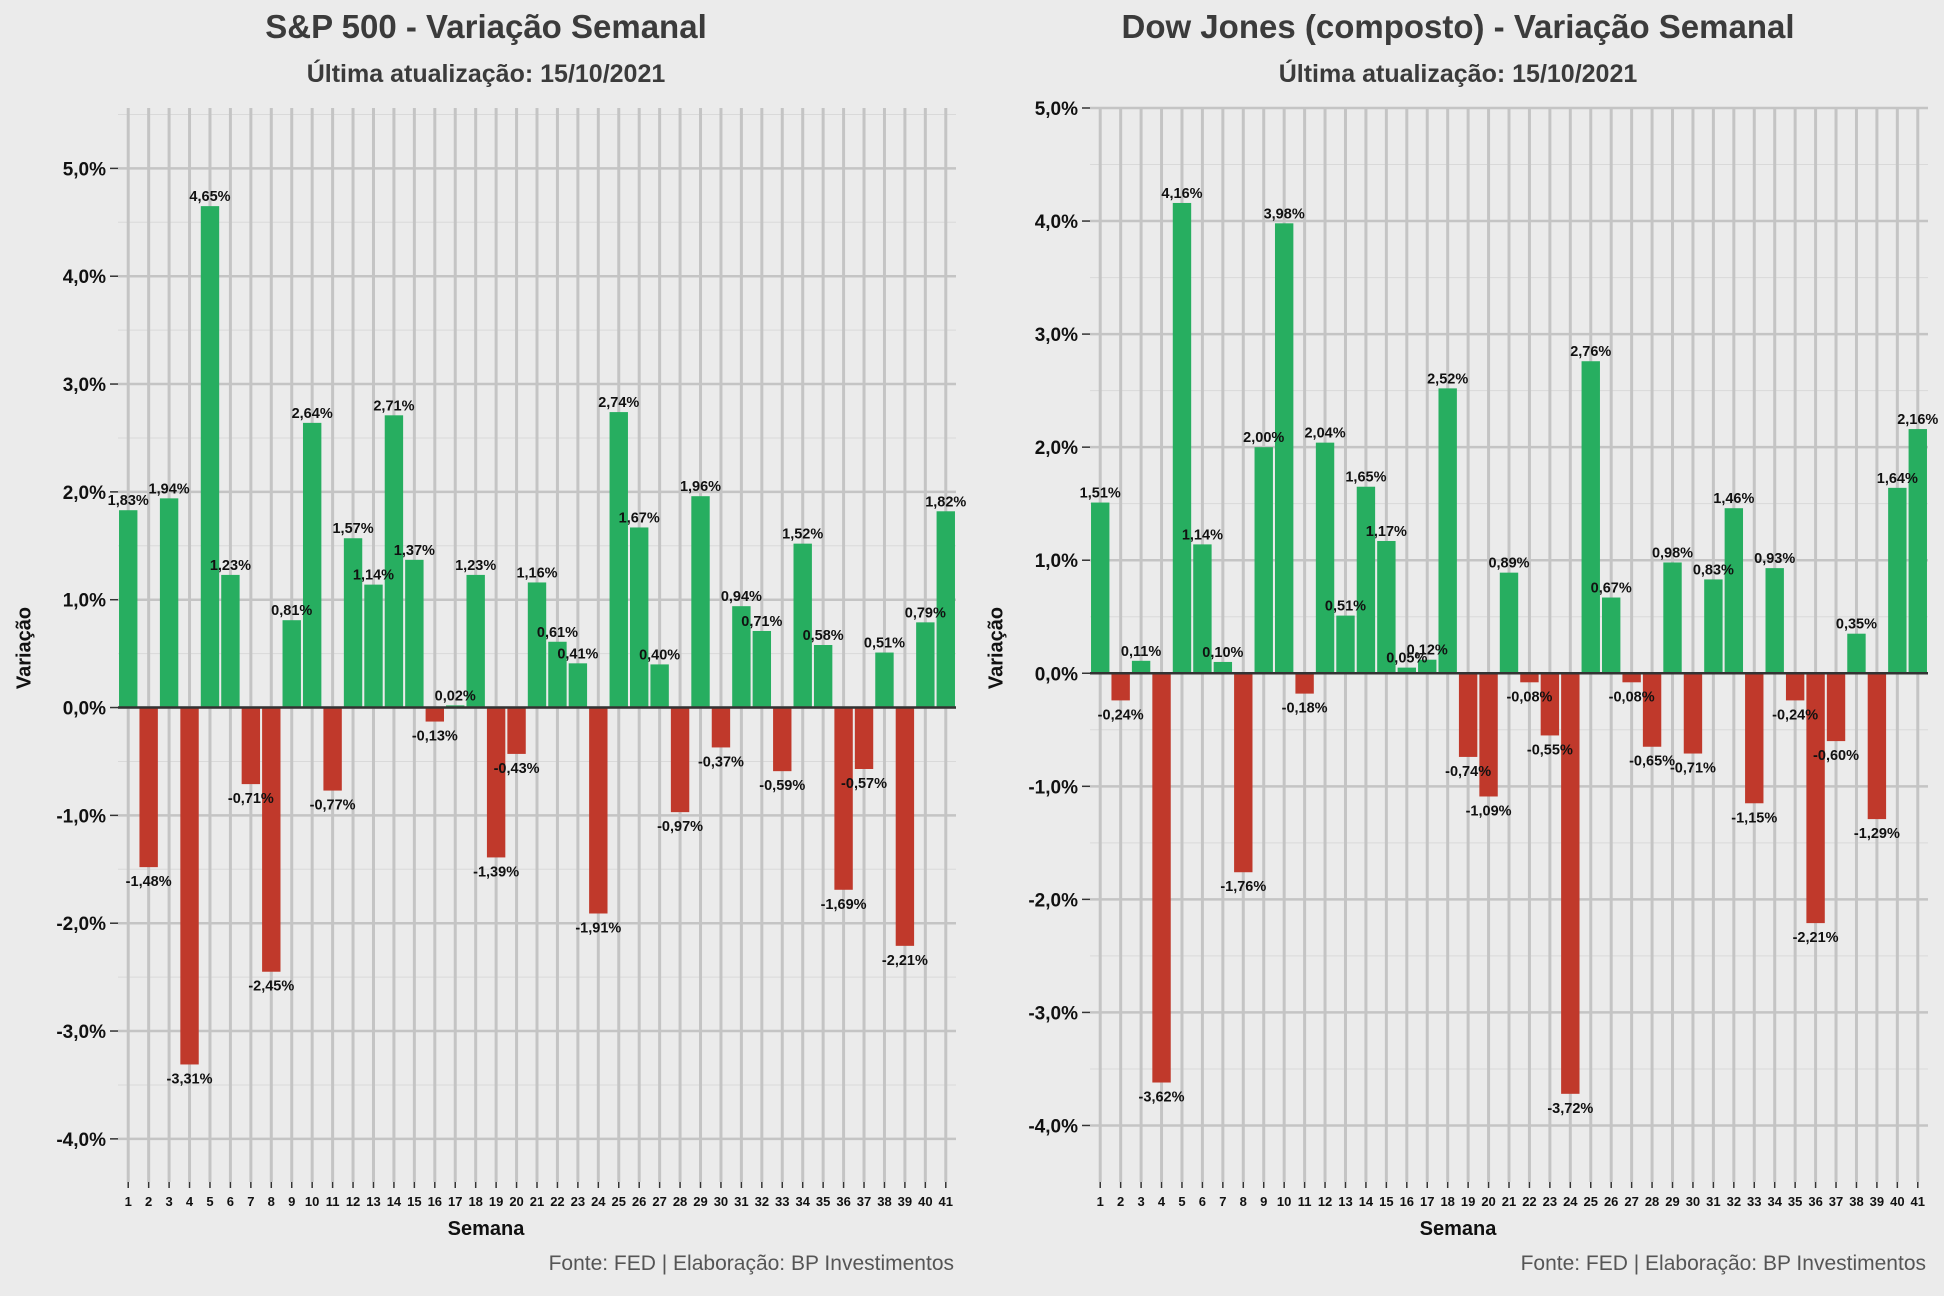 Image resolution: width=1944 pixels, height=1296 pixels. What do you see at coordinates (946, 1201) in the screenshot?
I see `x-tick-label: 41` at bounding box center [946, 1201].